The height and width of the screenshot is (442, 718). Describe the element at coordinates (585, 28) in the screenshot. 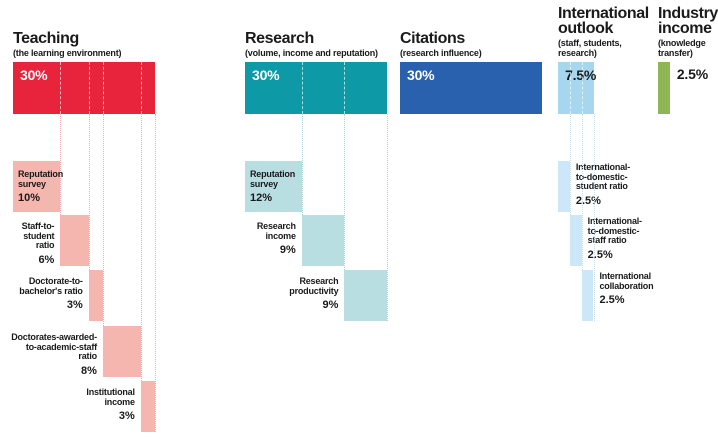

I see `international-title-line: outlook` at that location.